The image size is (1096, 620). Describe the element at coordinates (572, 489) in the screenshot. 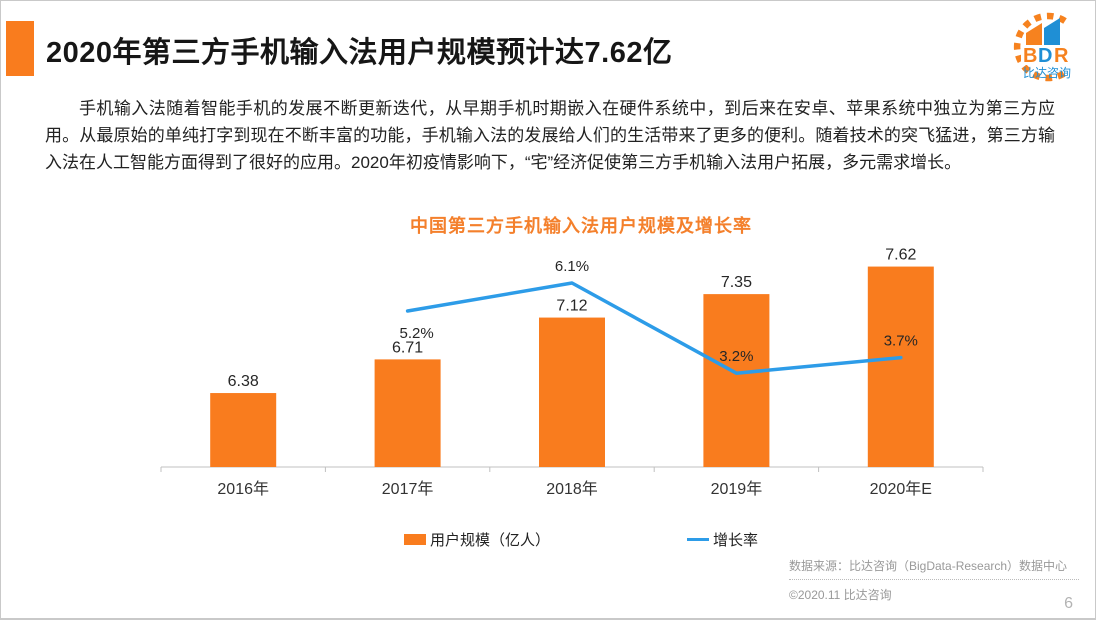

I see `x-axis-label: 2018年` at that location.